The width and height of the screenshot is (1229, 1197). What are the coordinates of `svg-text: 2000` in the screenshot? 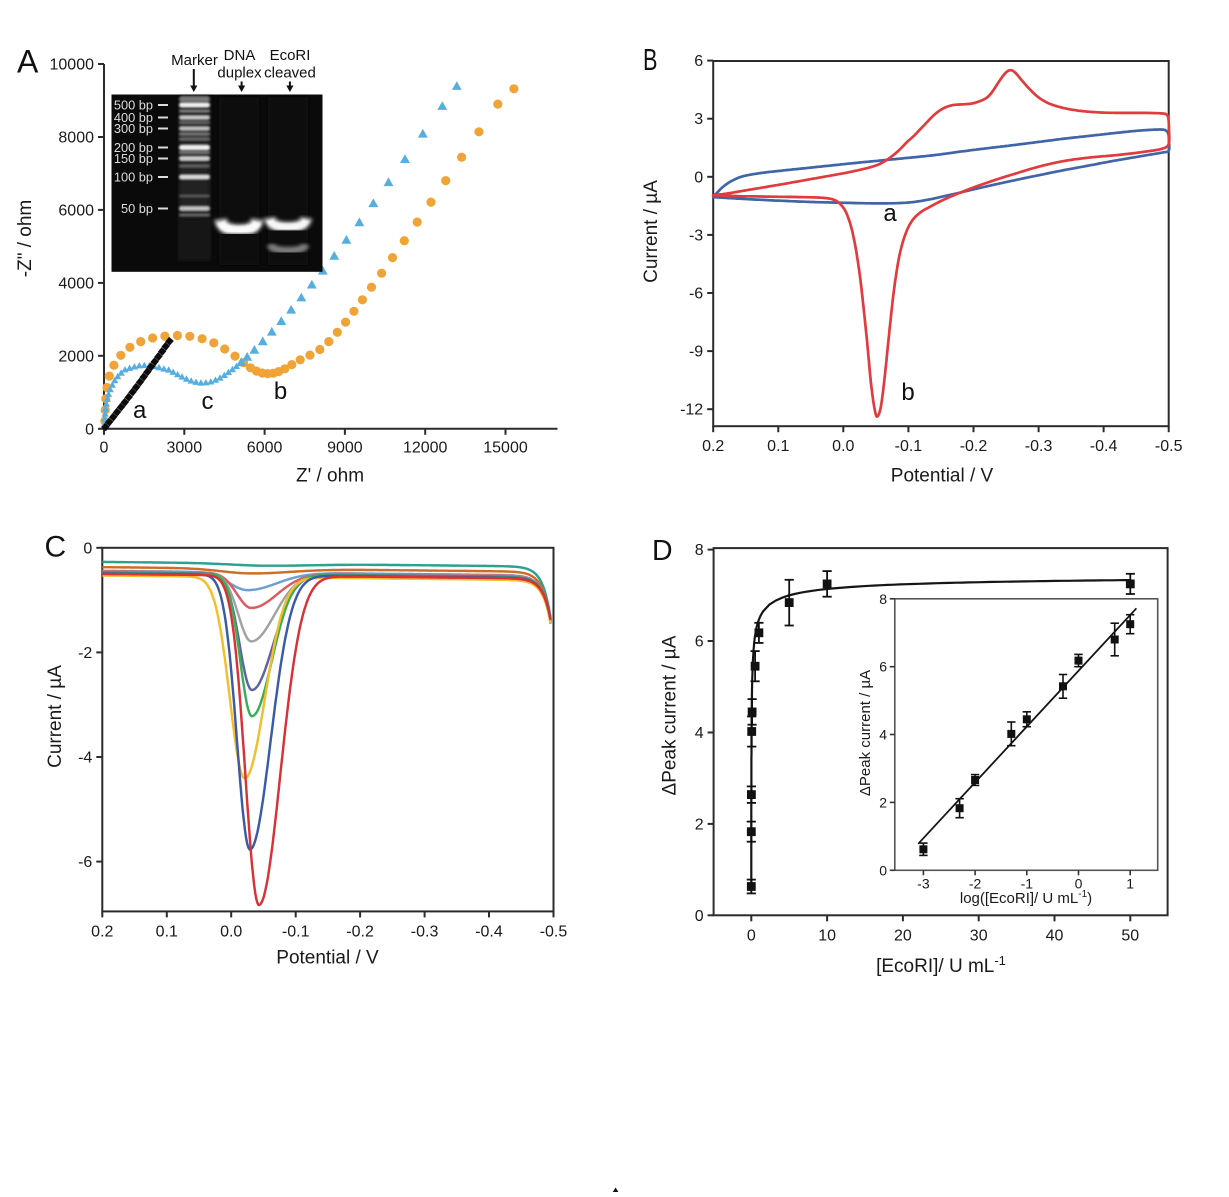 It's located at (76, 356).